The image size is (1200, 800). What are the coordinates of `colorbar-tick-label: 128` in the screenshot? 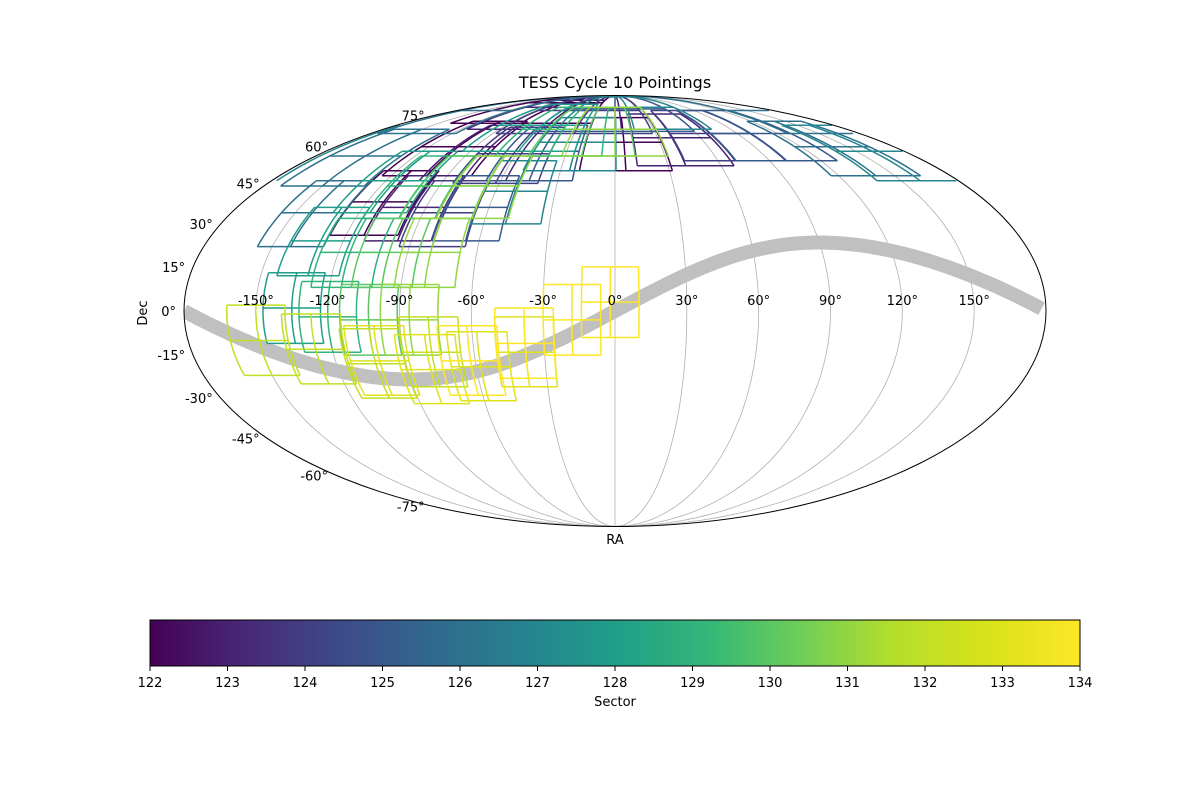 It's located at (615, 683).